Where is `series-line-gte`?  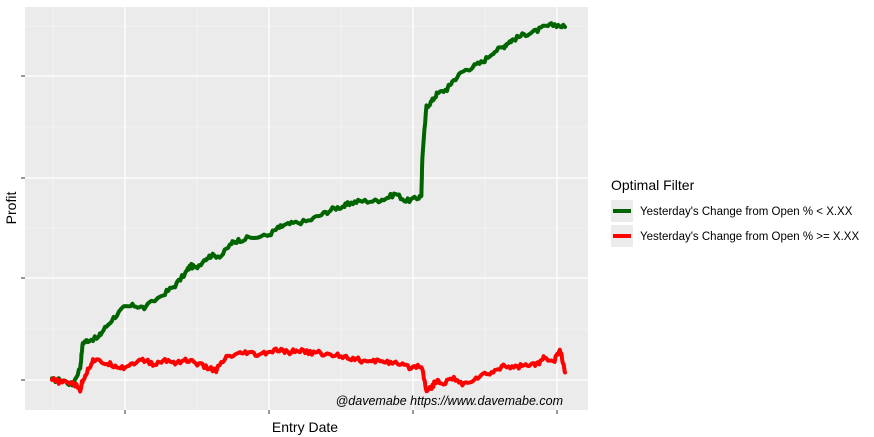 series-line-gte is located at coordinates (308, 370).